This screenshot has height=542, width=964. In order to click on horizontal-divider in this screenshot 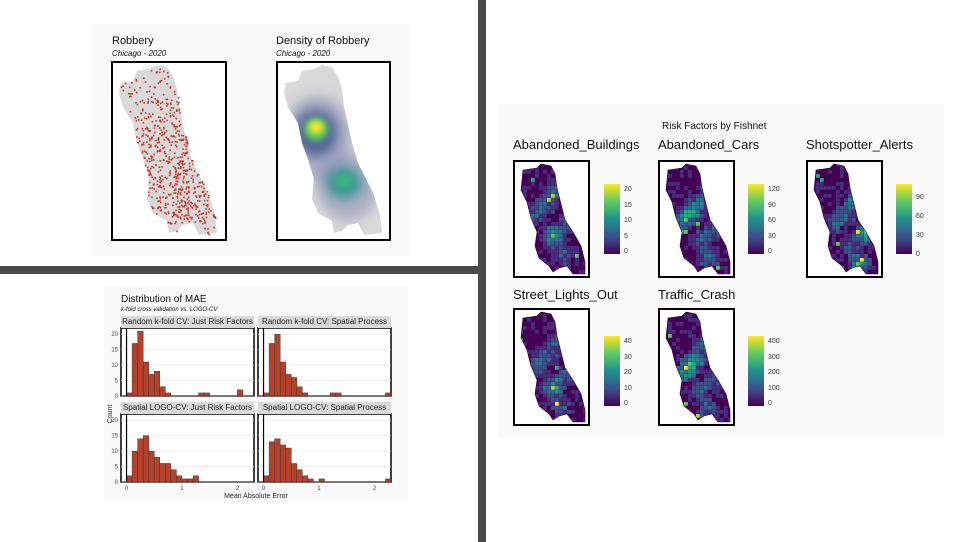, I will do `click(239, 270)`.